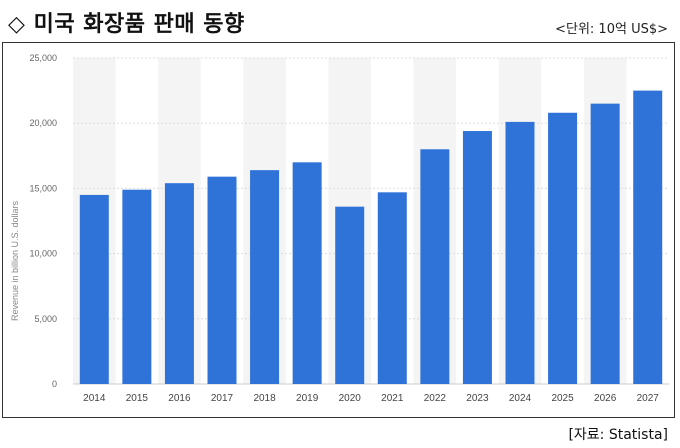  What do you see at coordinates (477, 257) in the screenshot?
I see `bar-2023` at bounding box center [477, 257].